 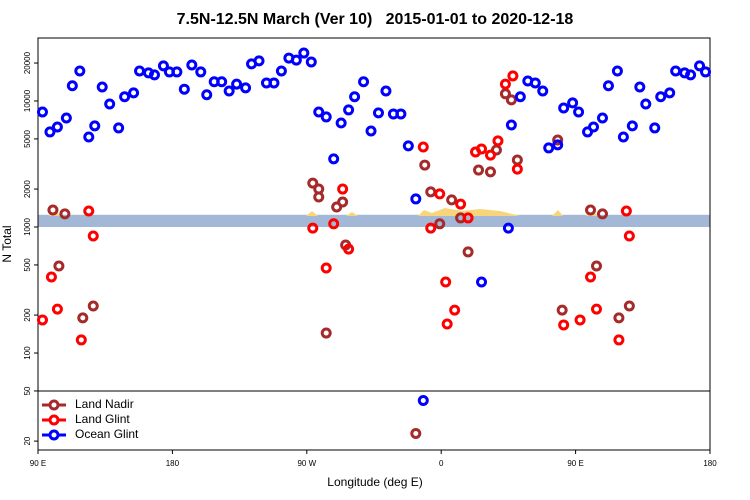 I want to click on y-tick-label: 20000, so click(x=27, y=62).